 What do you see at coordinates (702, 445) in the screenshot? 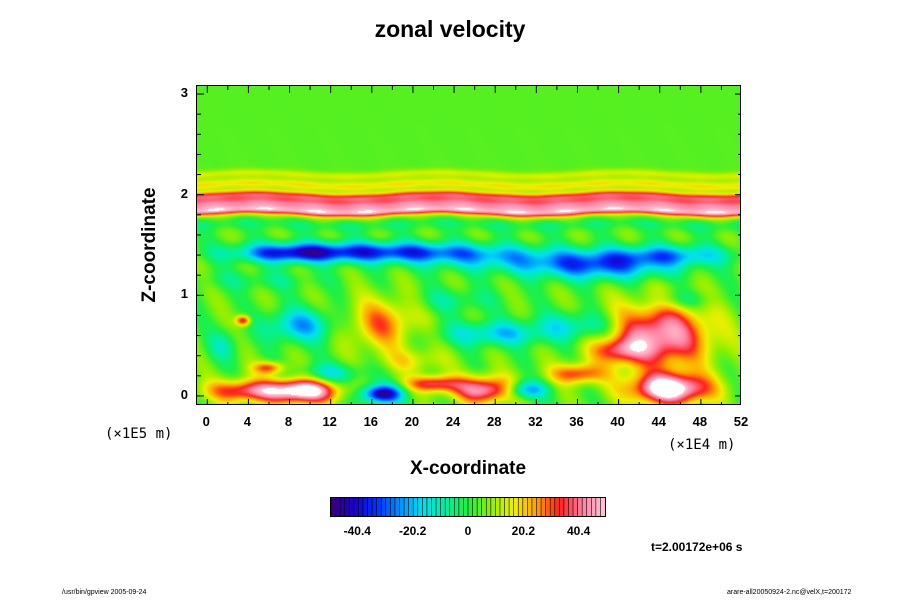
I see `x-unit-label: (×1E4 m)` at bounding box center [702, 445].